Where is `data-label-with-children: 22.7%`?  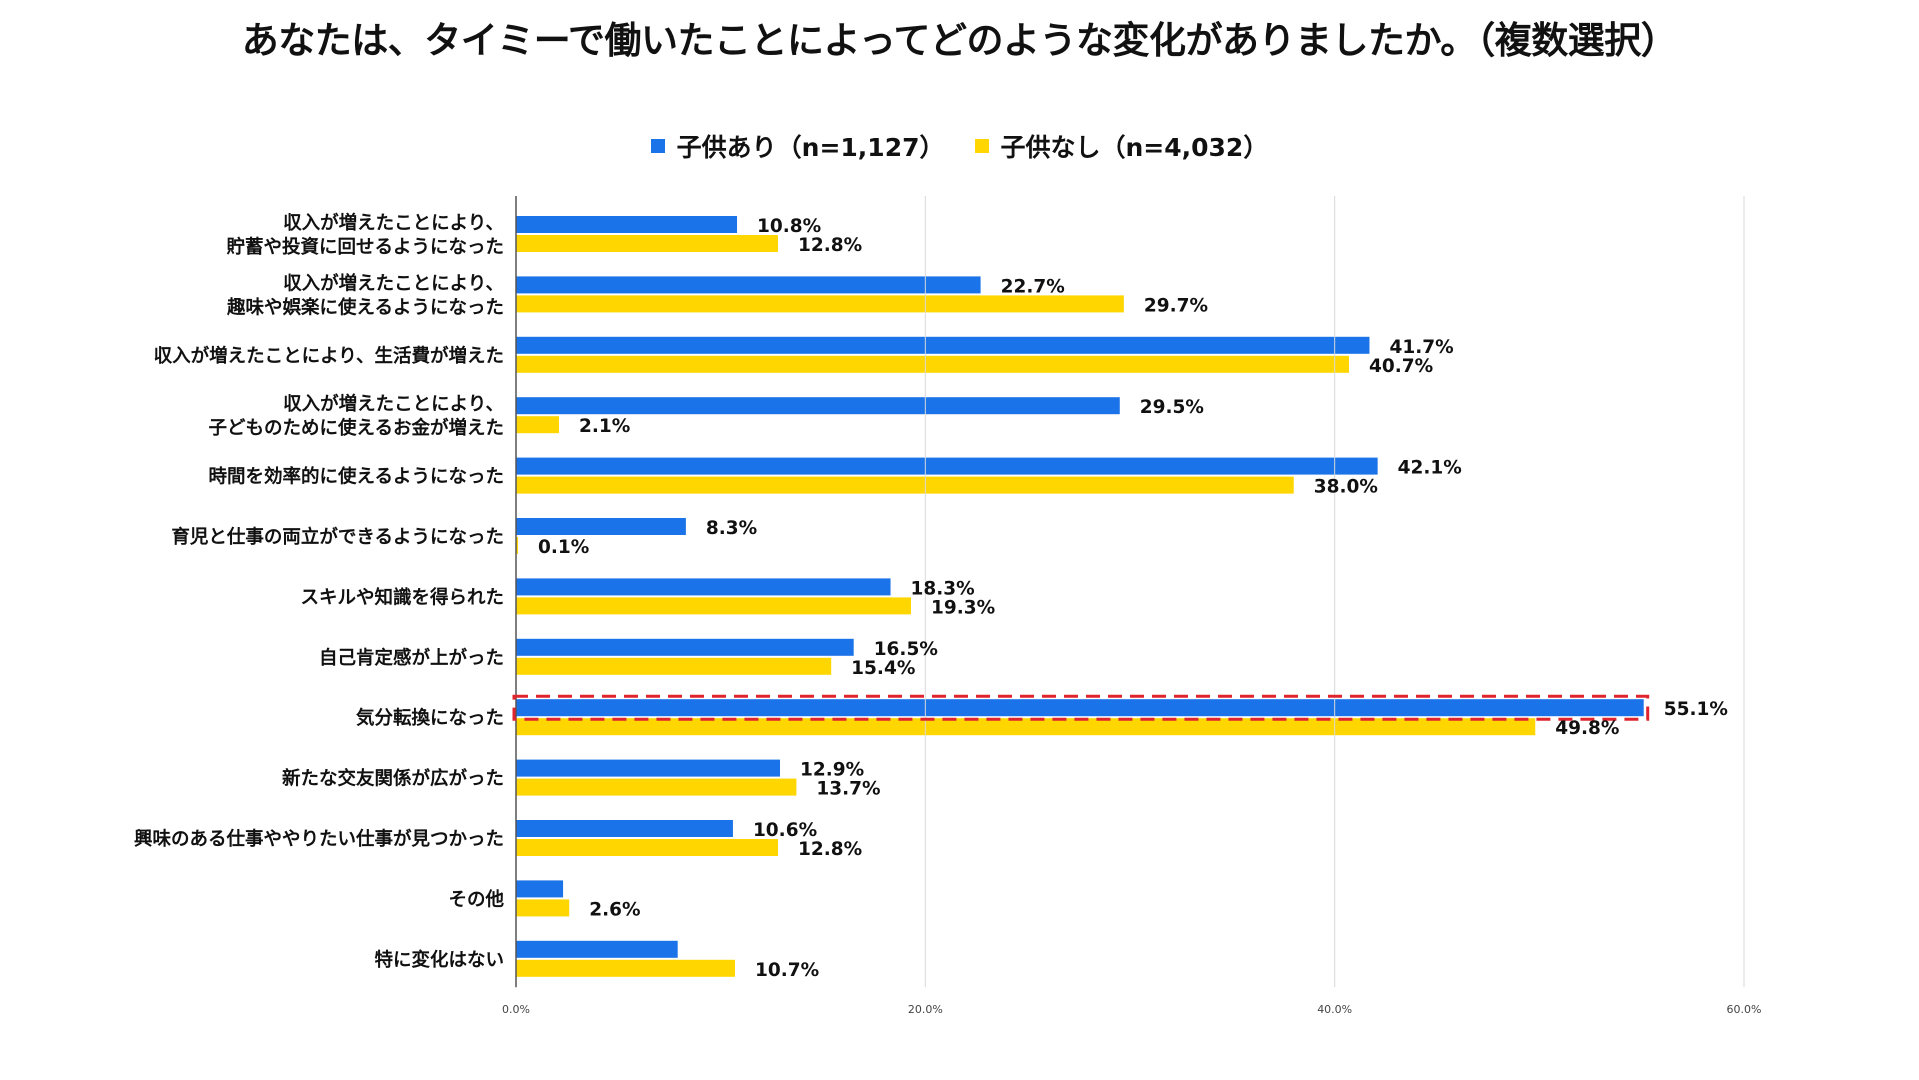 data-label-with-children: 22.7% is located at coordinates (1033, 286).